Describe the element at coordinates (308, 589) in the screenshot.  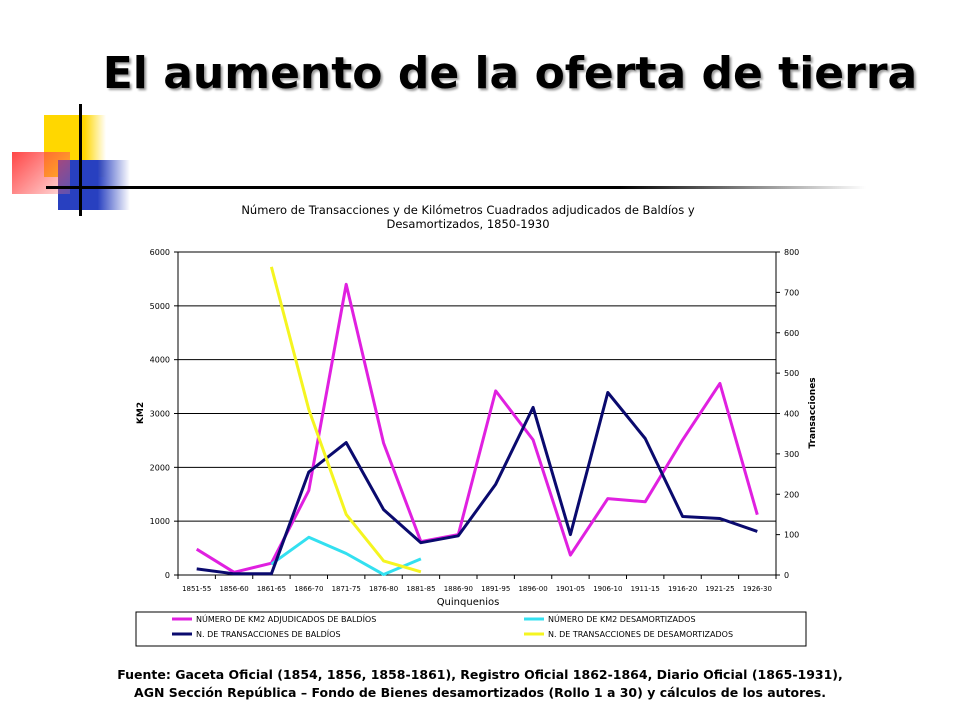
I see `x-tick-label: 1866-70` at that location.